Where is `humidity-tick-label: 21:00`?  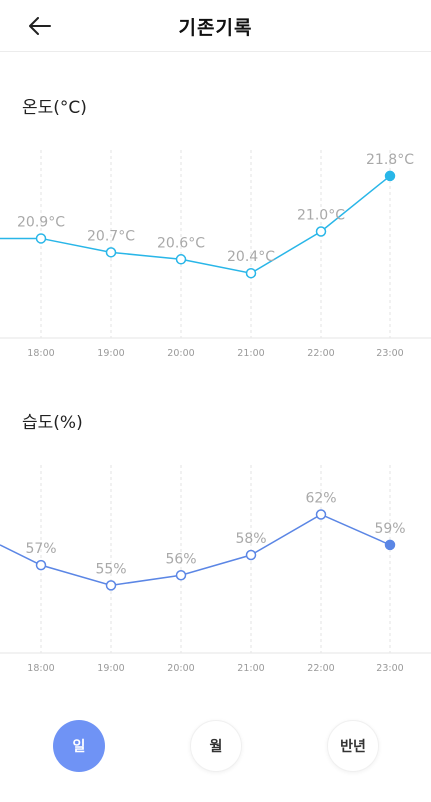 humidity-tick-label: 21:00 is located at coordinates (250, 668).